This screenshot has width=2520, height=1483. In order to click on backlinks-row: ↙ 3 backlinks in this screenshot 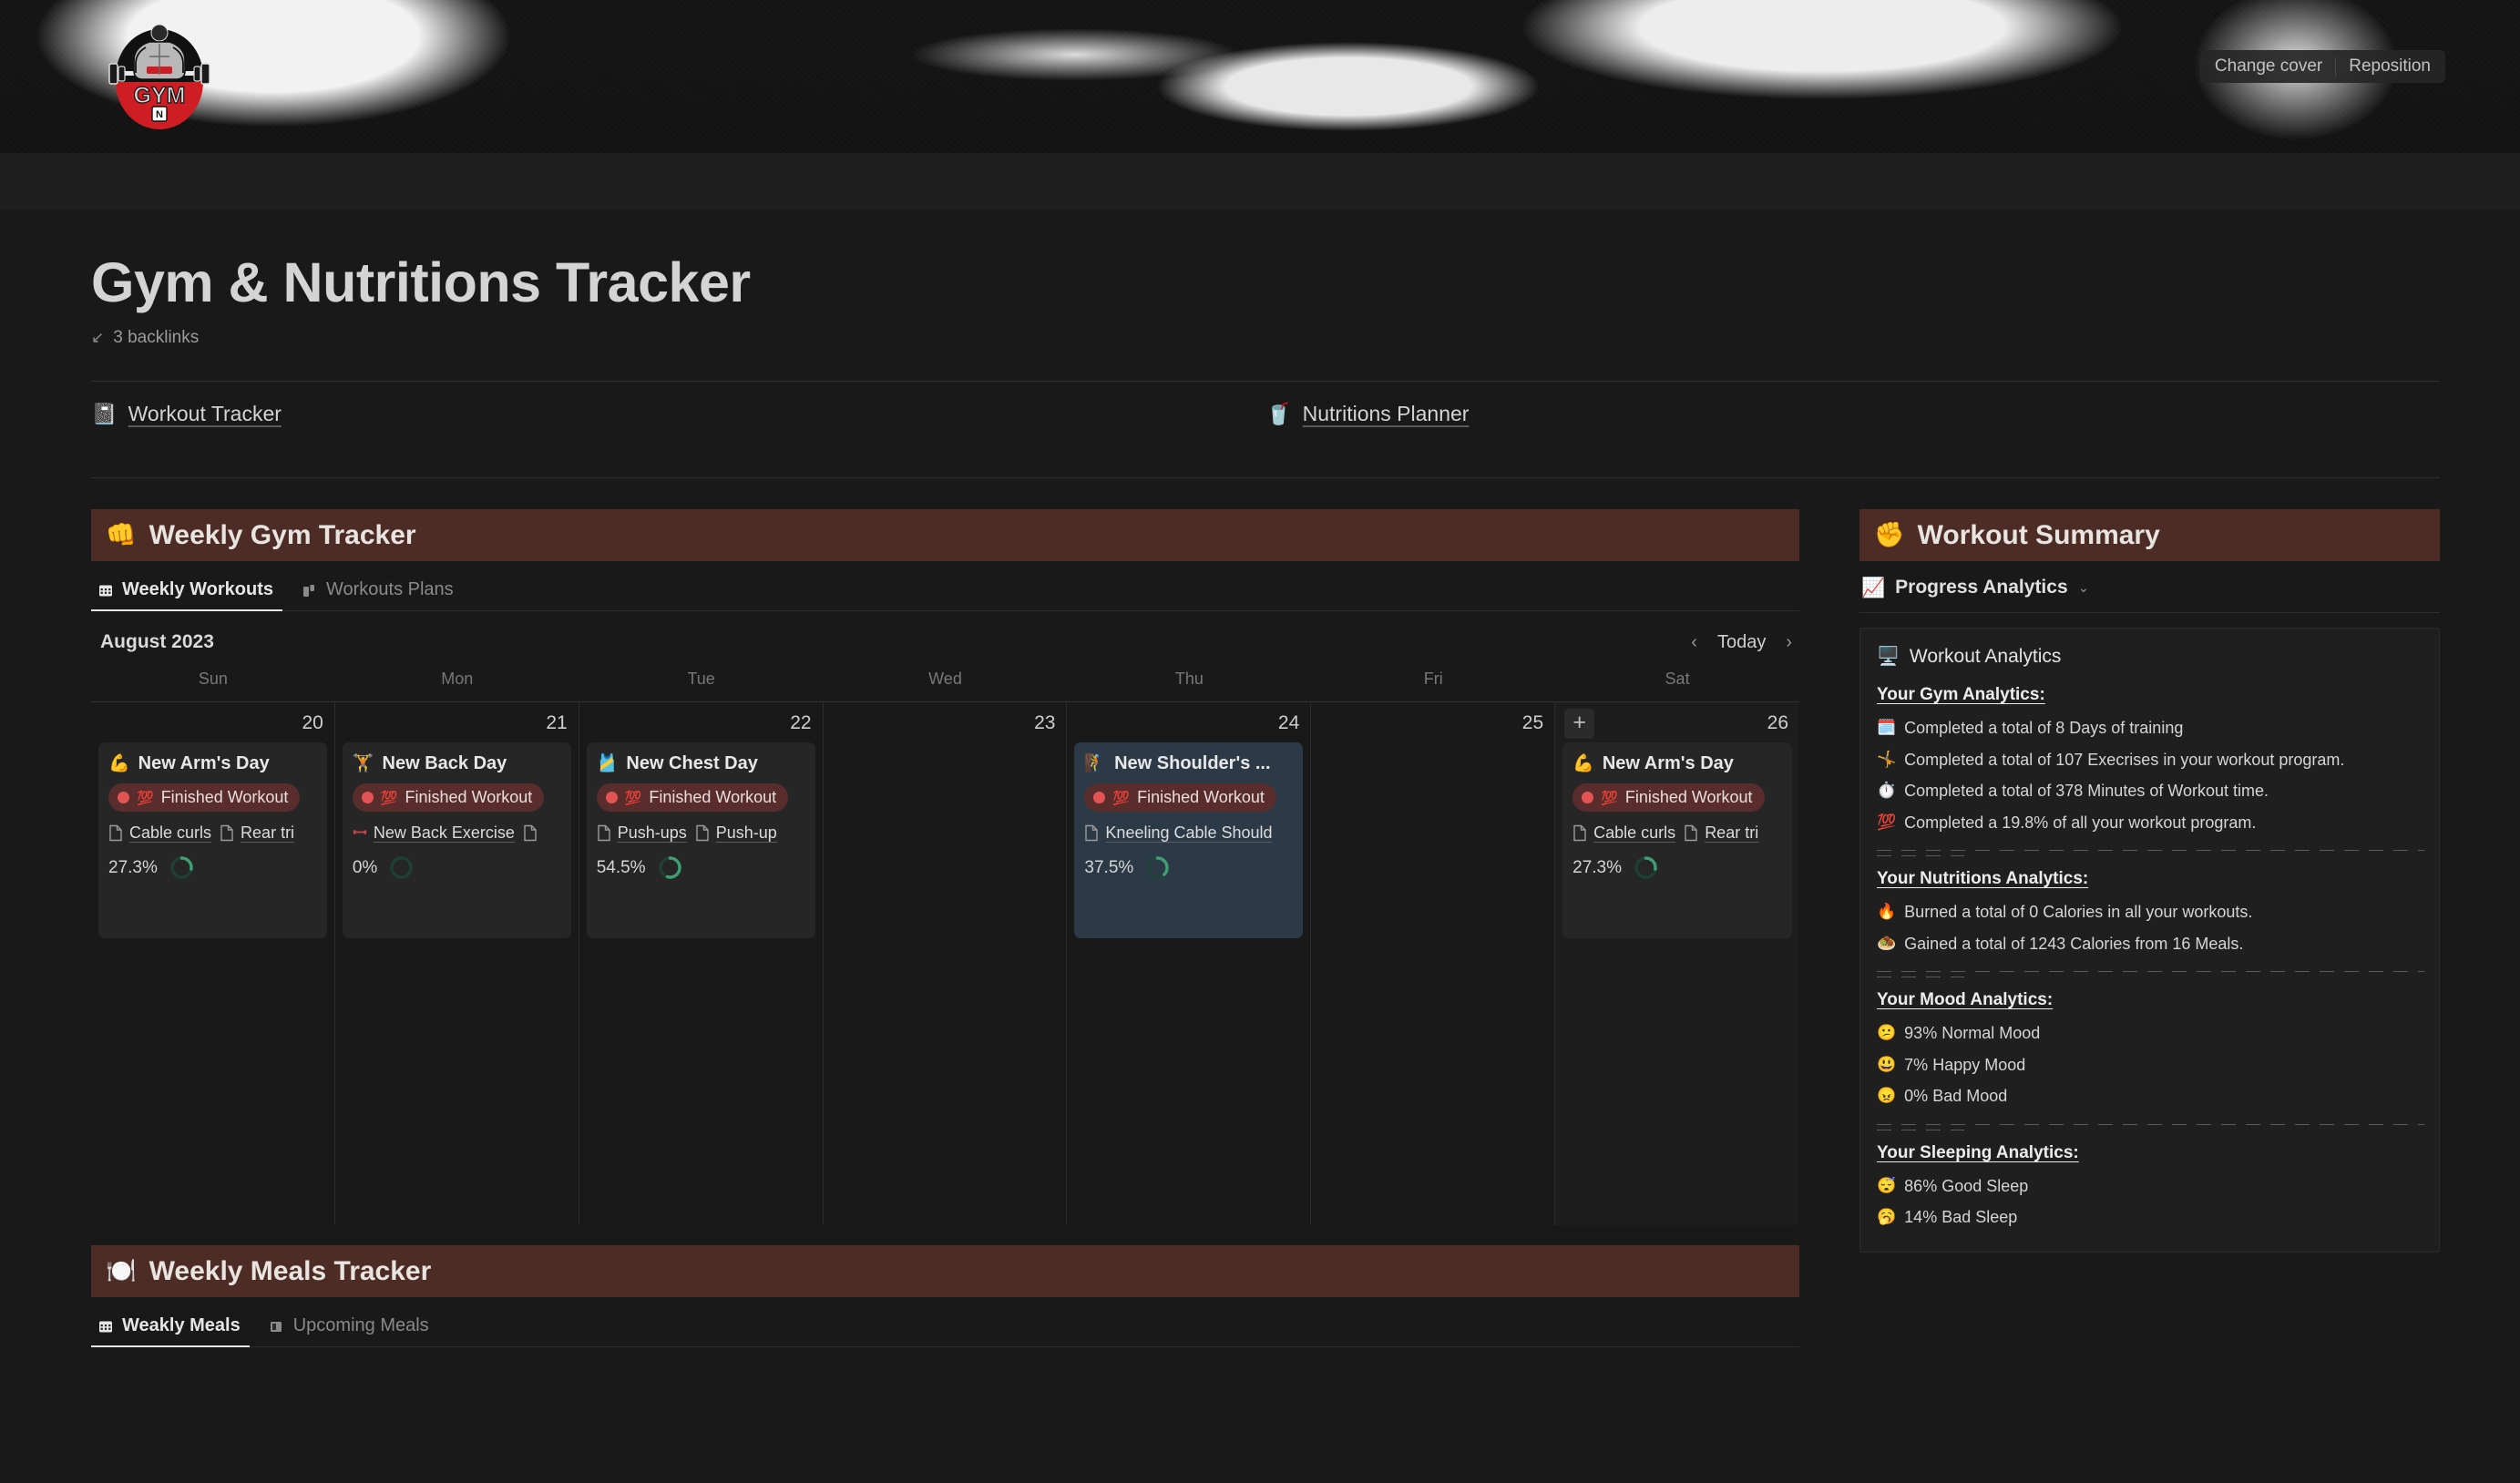, I will do `click(145, 338)`.